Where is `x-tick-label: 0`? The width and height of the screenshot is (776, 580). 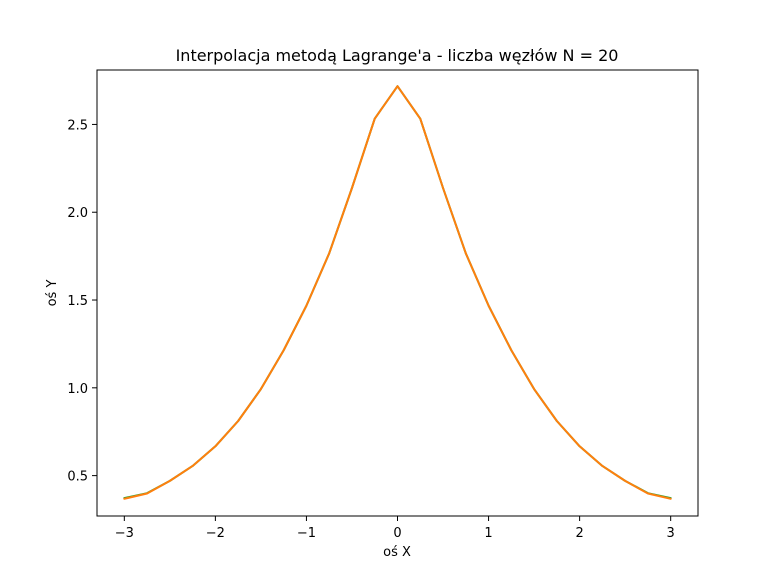
x-tick-label: 0 is located at coordinates (397, 533).